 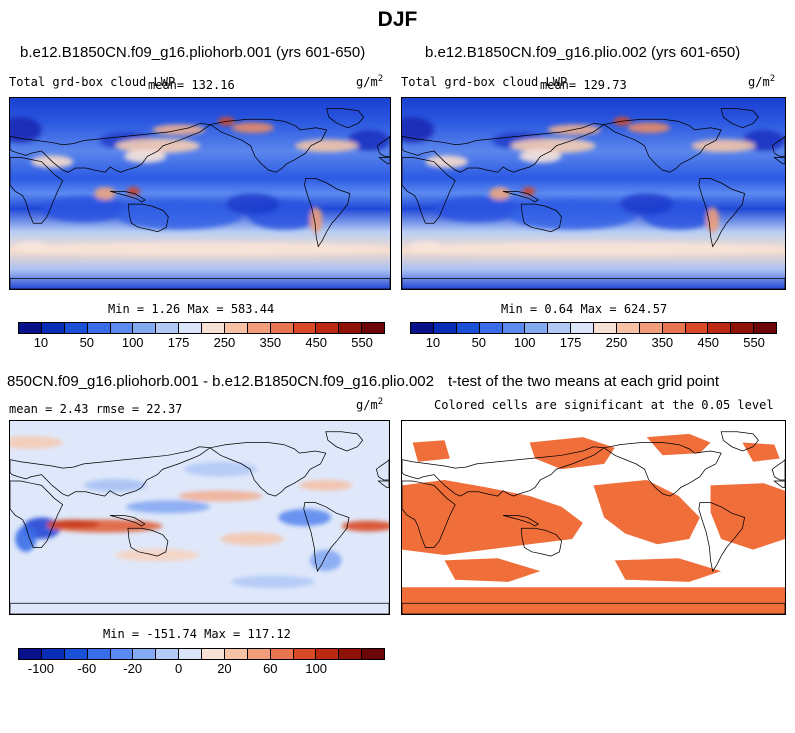 What do you see at coordinates (133, 668) in the screenshot?
I see `colorbar-tick-label: -20` at bounding box center [133, 668].